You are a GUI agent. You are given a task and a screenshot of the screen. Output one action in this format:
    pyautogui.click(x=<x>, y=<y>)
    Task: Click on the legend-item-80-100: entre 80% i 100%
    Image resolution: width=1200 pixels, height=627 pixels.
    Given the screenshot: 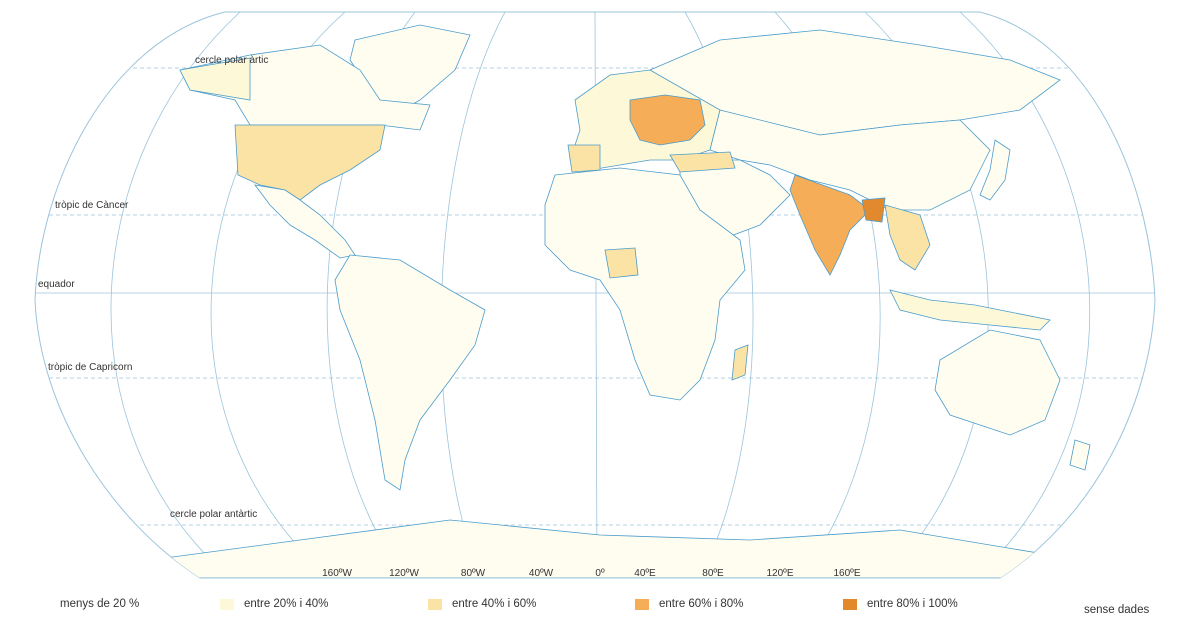 What is the action you would take?
    pyautogui.click(x=900, y=604)
    